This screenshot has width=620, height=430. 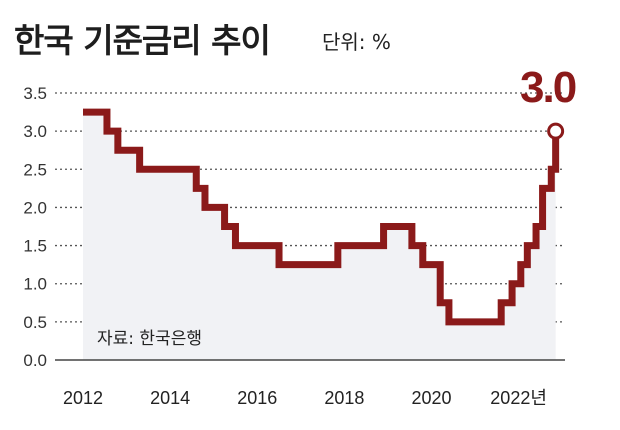 What do you see at coordinates (431, 398) in the screenshot?
I see `x-tick-label: 2020` at bounding box center [431, 398].